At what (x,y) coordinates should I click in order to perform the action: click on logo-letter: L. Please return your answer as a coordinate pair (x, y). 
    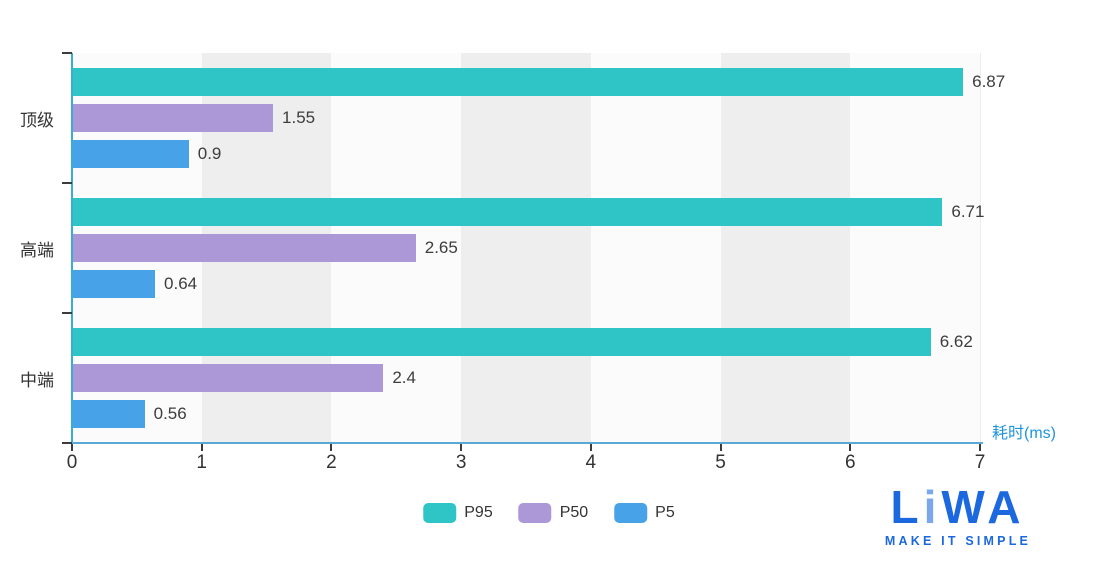
    Looking at the image, I should click on (907, 507).